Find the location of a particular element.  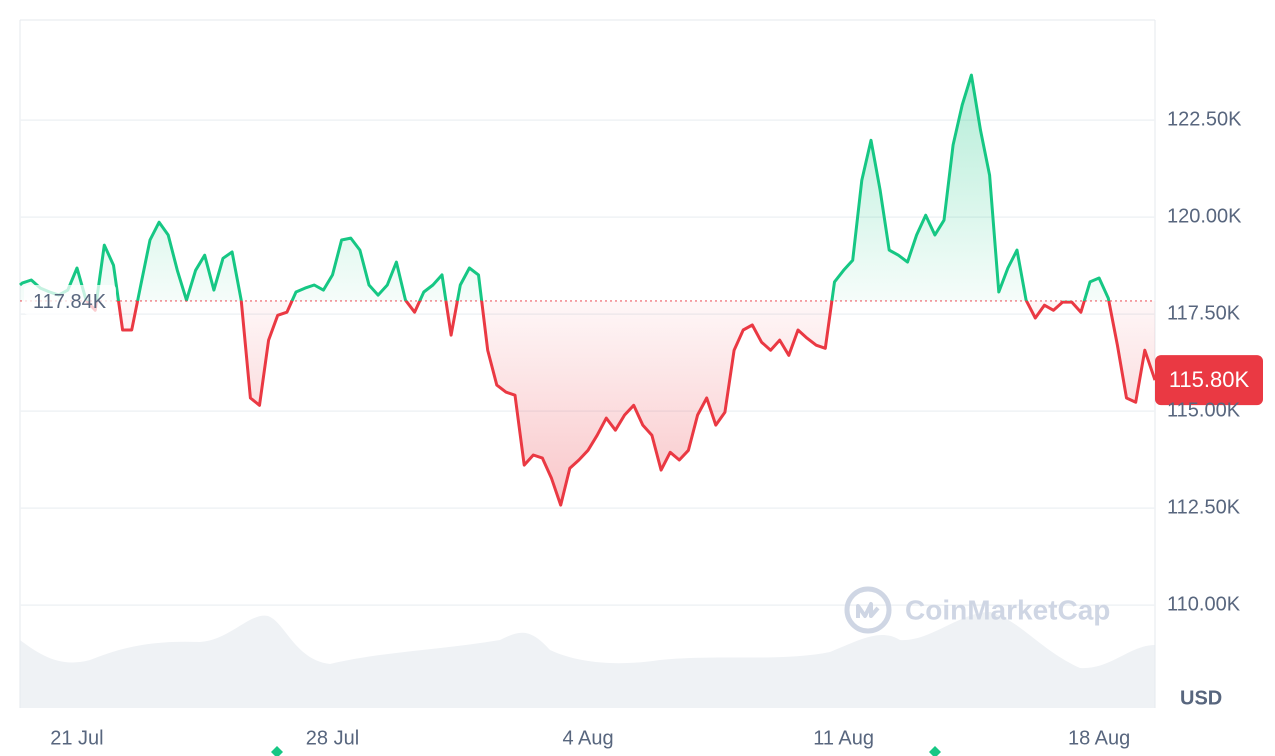

x-tick-label: 18 Aug is located at coordinates (1099, 738).